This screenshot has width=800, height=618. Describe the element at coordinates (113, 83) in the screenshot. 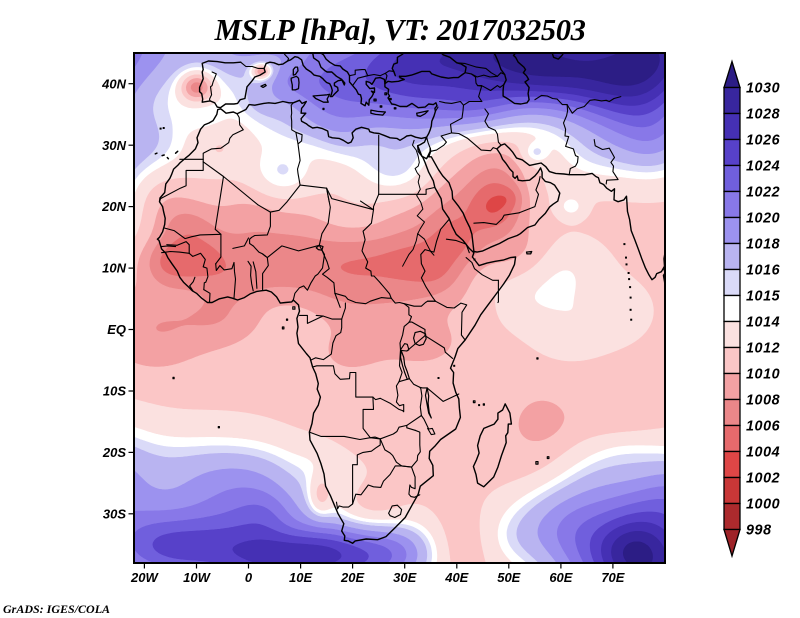

I see `svg-text: 40N` at that location.